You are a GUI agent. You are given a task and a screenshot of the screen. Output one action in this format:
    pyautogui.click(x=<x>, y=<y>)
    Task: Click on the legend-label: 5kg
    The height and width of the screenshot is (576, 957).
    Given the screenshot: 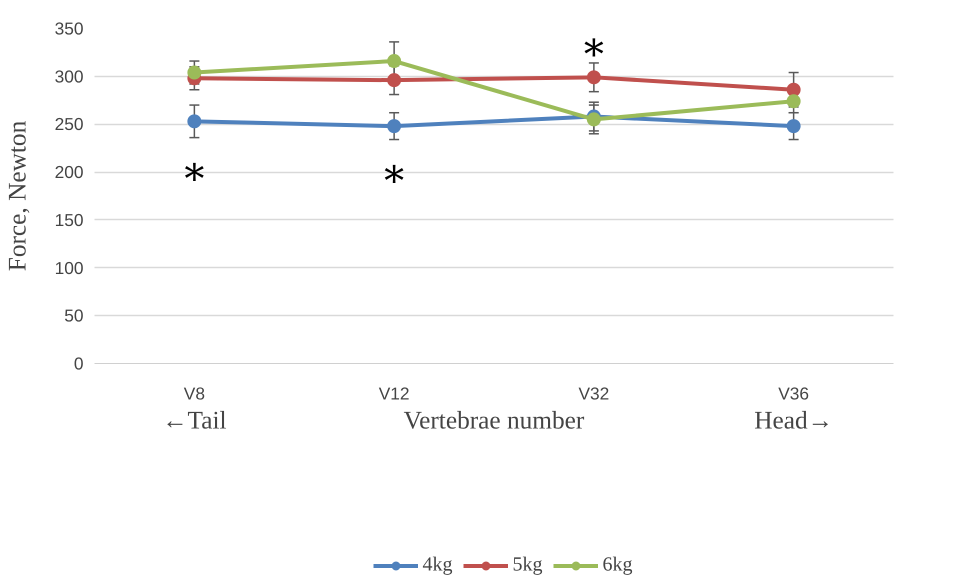 What is the action you would take?
    pyautogui.click(x=527, y=565)
    